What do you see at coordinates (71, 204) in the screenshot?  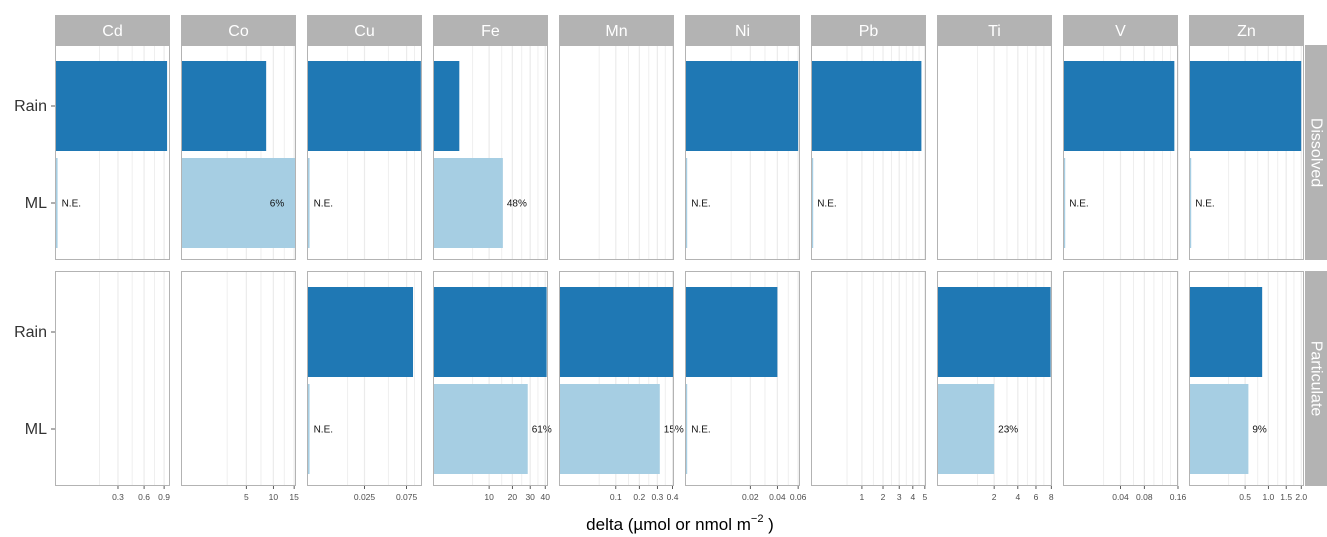 I see `data-label-ml-cd-dissolved: N.E.` at bounding box center [71, 204].